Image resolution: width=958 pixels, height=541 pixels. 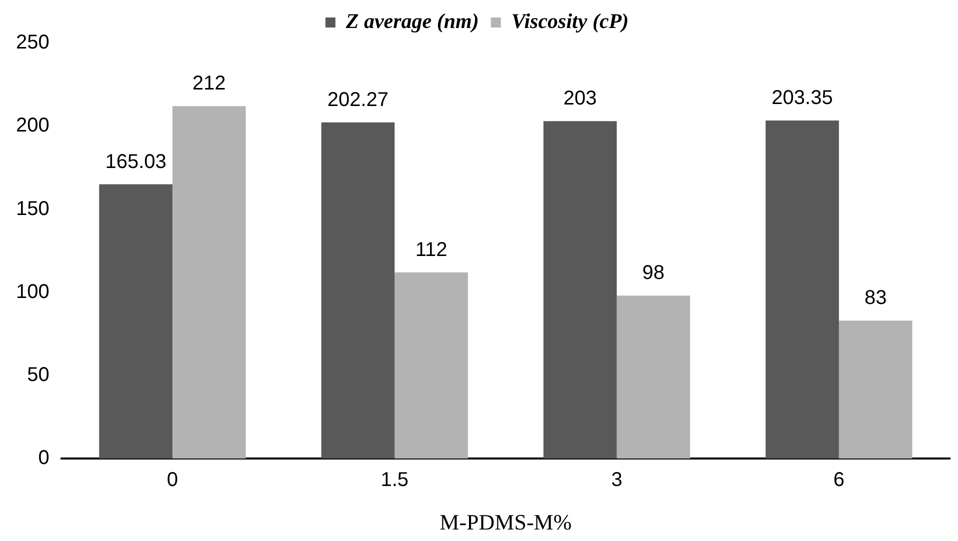 What do you see at coordinates (580, 99) in the screenshot?
I see `data-label: 203` at bounding box center [580, 99].